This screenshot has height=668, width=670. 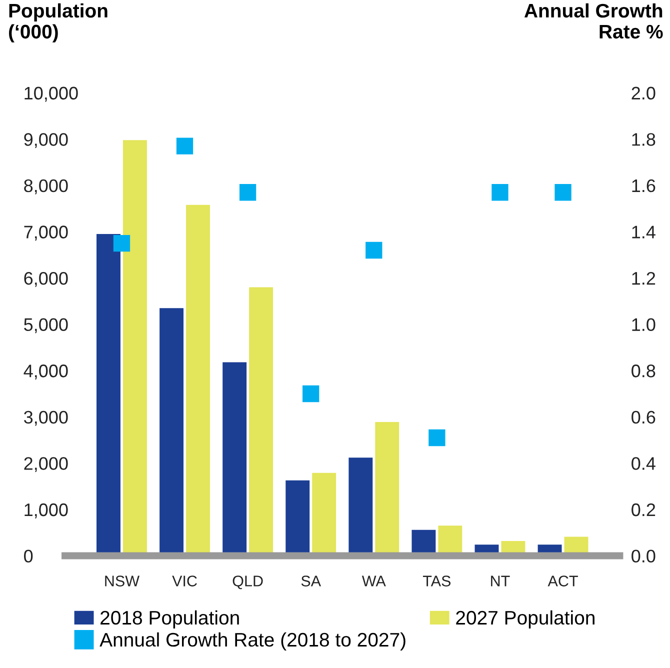 I want to click on legend-label: 2027 Population, so click(x=525, y=619).